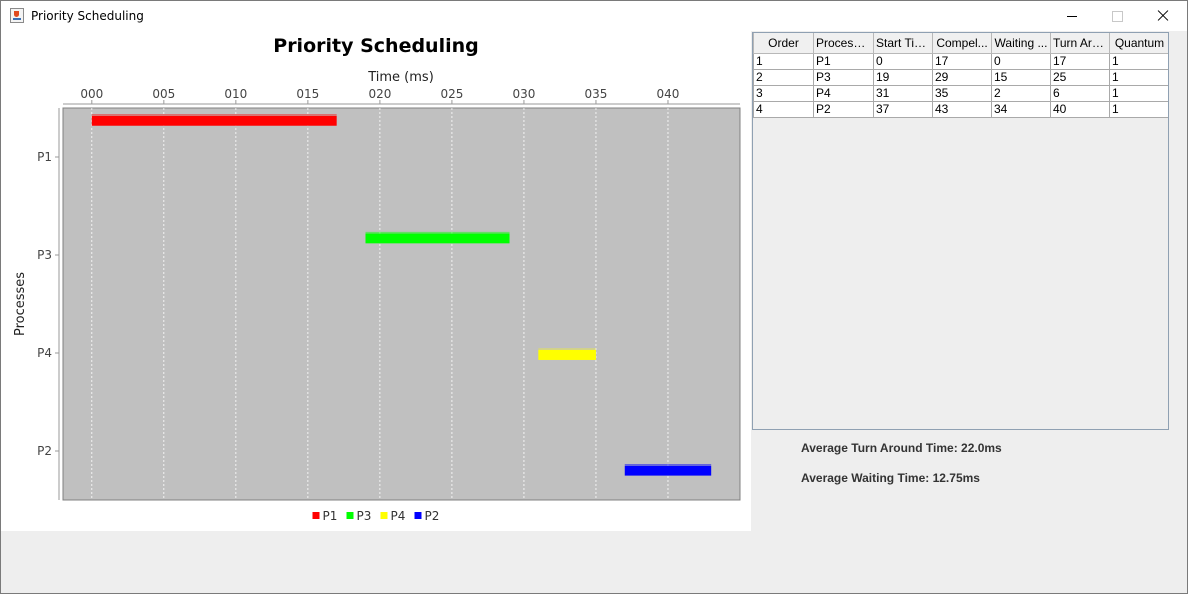 This screenshot has height=594, width=1188. Describe the element at coordinates (901, 448) in the screenshot. I see `avg-turnaround-label: Average Turn Around Time: 22.0ms` at that location.